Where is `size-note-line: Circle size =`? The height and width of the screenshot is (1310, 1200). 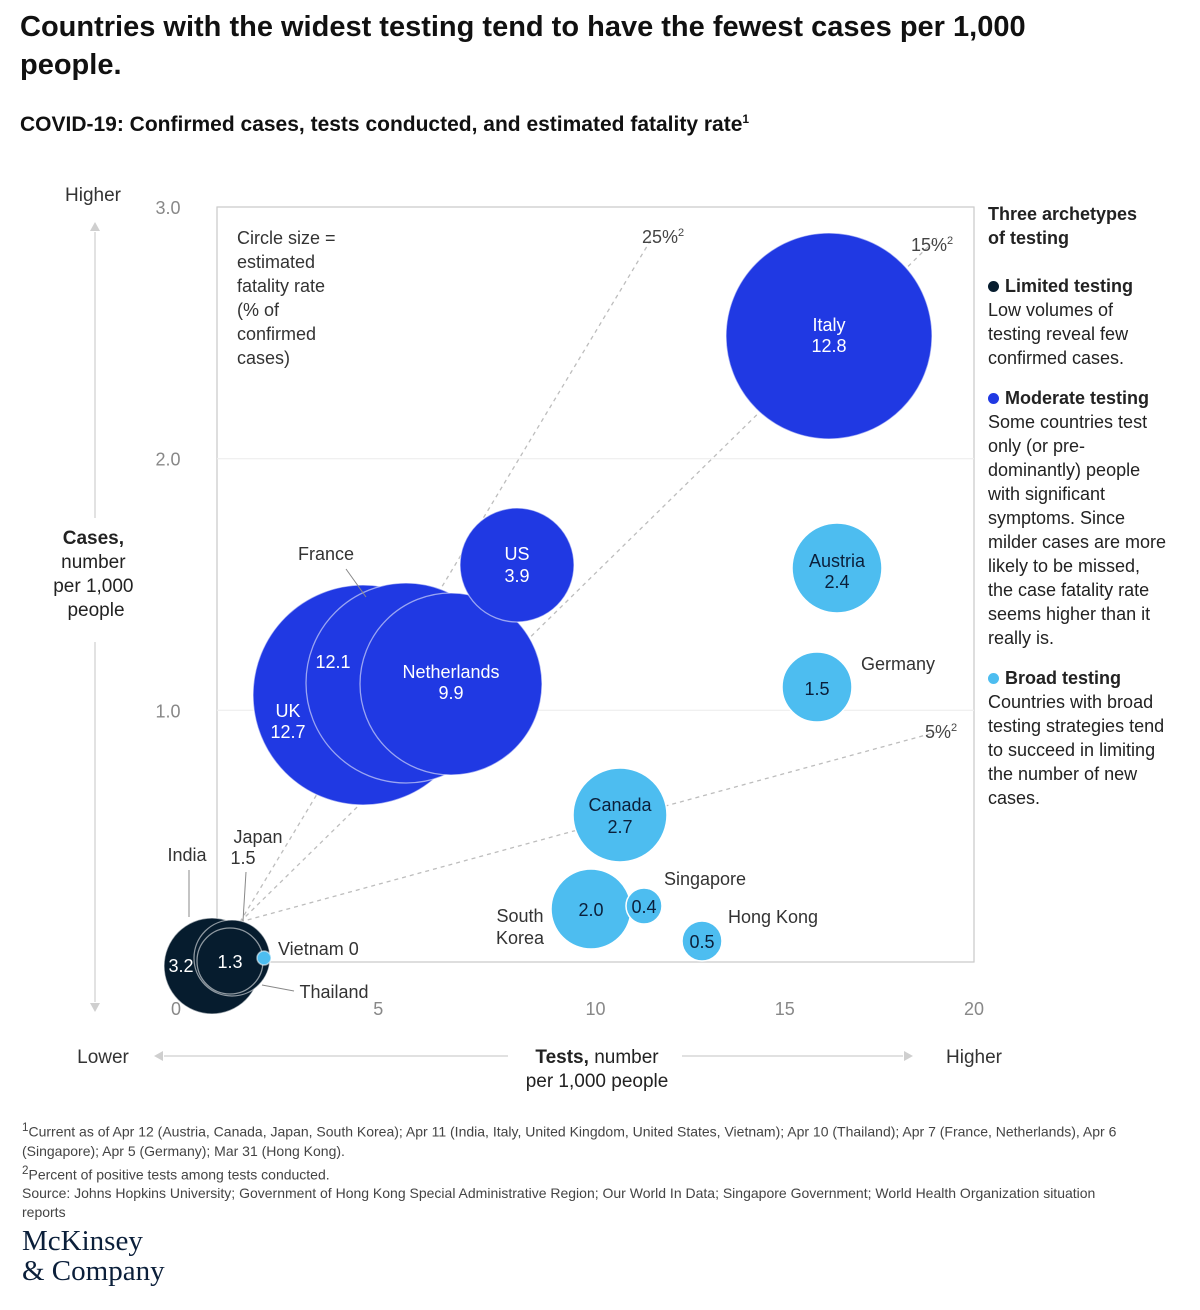
size-note-line: Circle size = is located at coordinates (286, 238).